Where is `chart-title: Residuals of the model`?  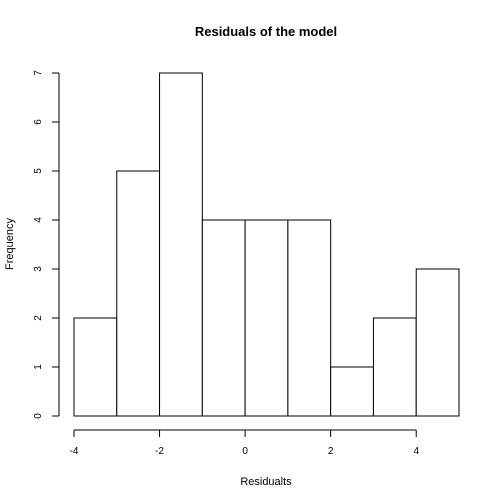
chart-title: Residuals of the model is located at coordinates (266, 31).